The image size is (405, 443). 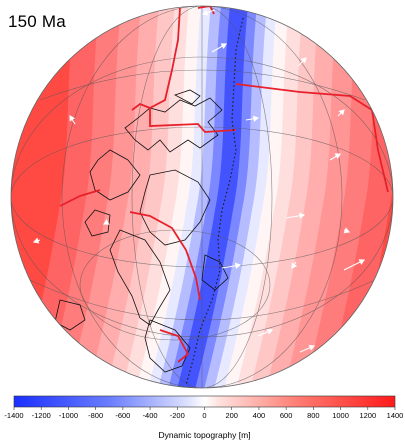 What do you see at coordinates (150, 415) in the screenshot?
I see `colorbar-tick-label: -400` at bounding box center [150, 415].